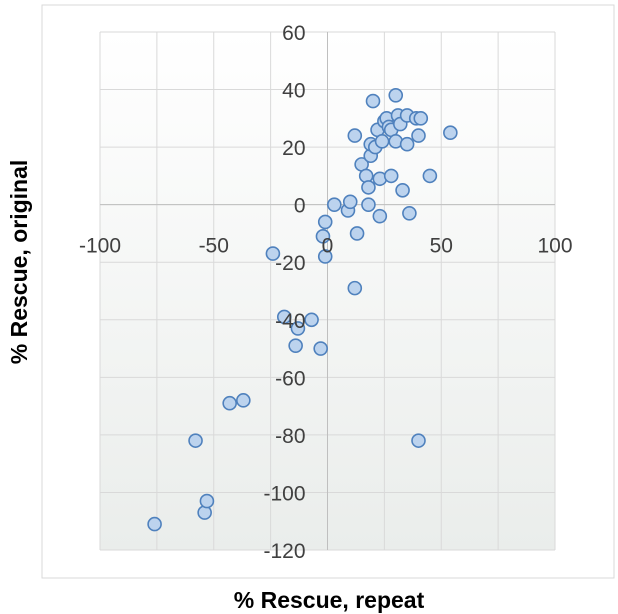  Describe the element at coordinates (328, 246) in the screenshot. I see `x-tick-label: 0` at that location.